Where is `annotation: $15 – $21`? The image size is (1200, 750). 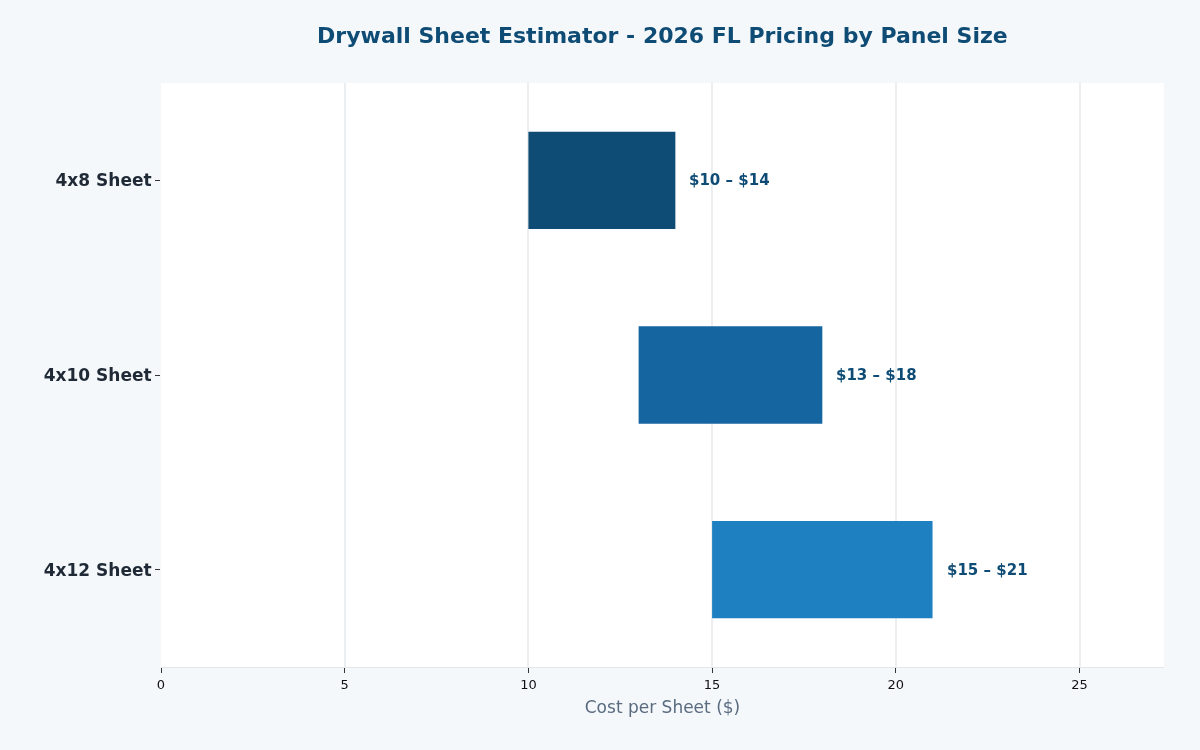 annotation: $15 – $21 is located at coordinates (987, 570).